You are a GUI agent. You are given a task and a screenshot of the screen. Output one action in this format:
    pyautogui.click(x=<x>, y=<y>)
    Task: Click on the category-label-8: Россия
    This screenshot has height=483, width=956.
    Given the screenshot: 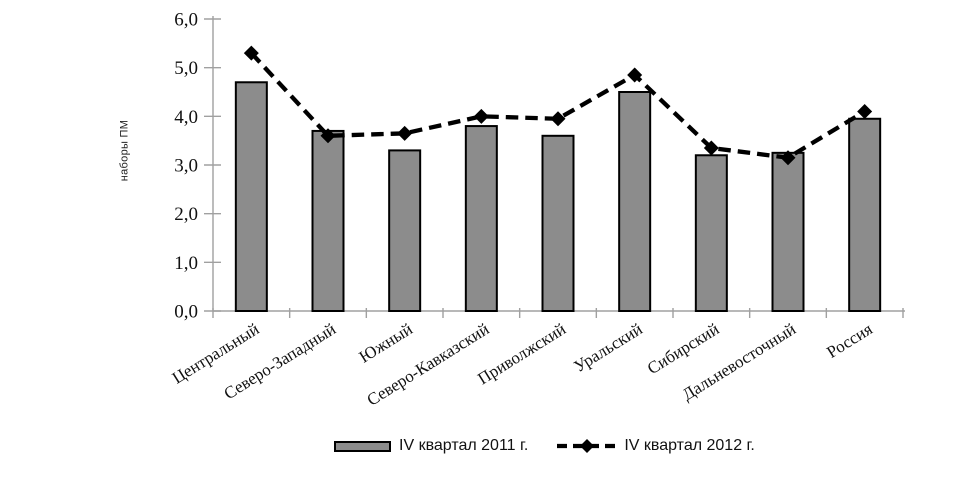 What is the action you would take?
    pyautogui.click(x=849, y=340)
    